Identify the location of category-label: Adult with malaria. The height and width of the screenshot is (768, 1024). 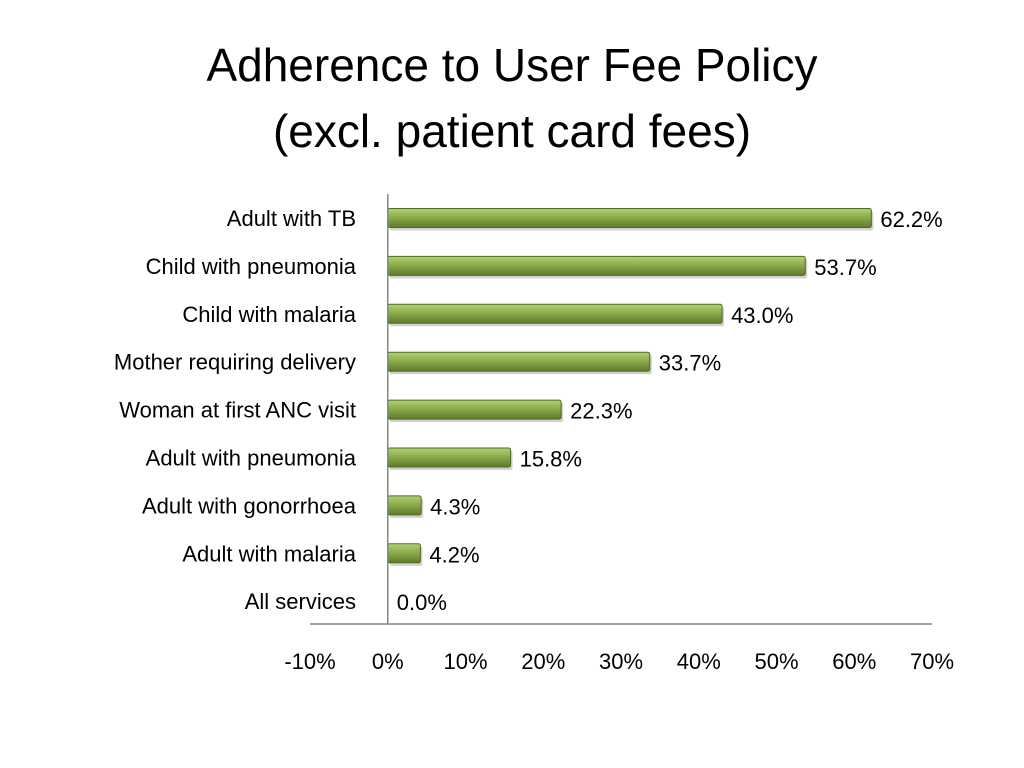
(269, 553).